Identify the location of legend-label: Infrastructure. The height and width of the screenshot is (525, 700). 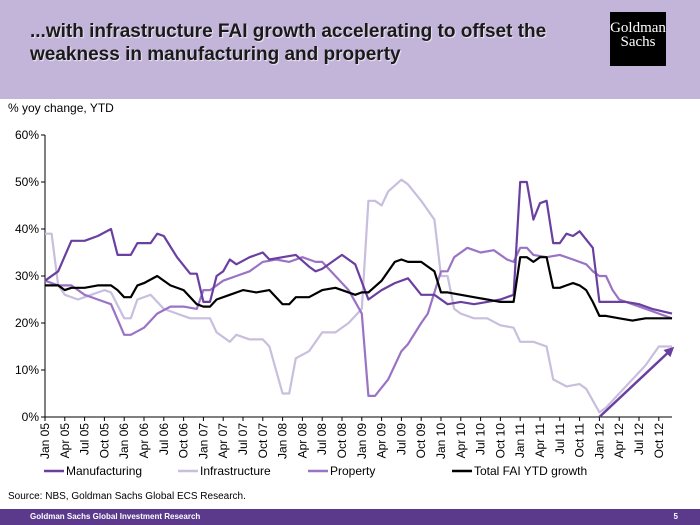
(235, 471).